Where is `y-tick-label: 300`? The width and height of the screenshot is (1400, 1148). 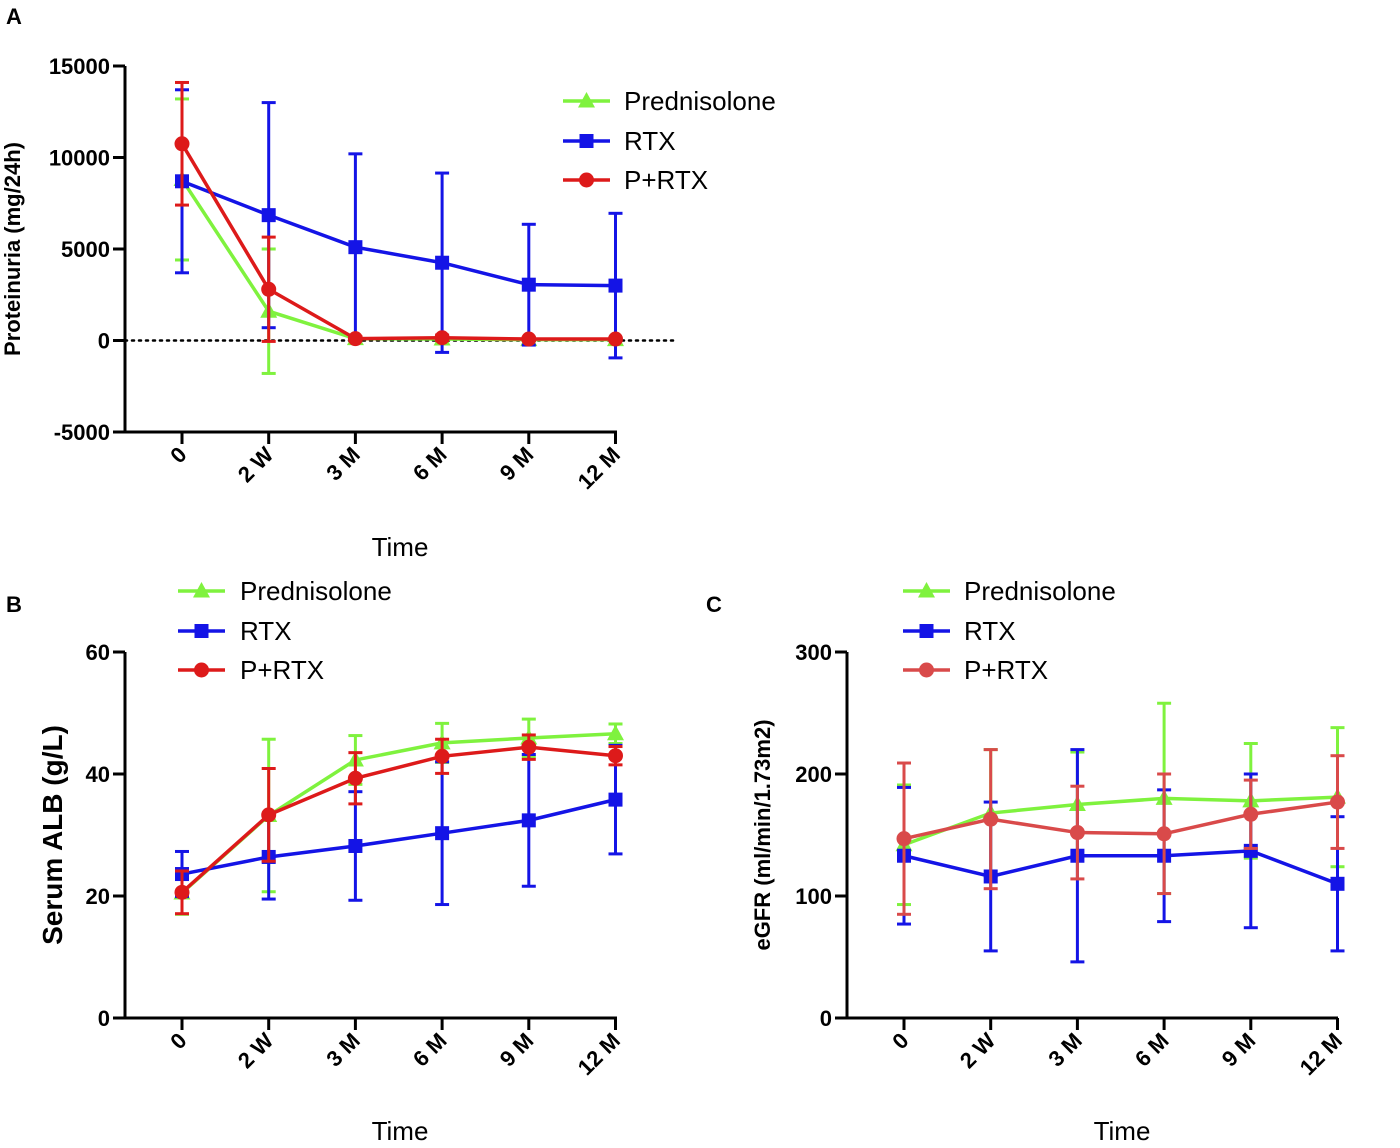 y-tick-label: 300 is located at coordinates (813, 652).